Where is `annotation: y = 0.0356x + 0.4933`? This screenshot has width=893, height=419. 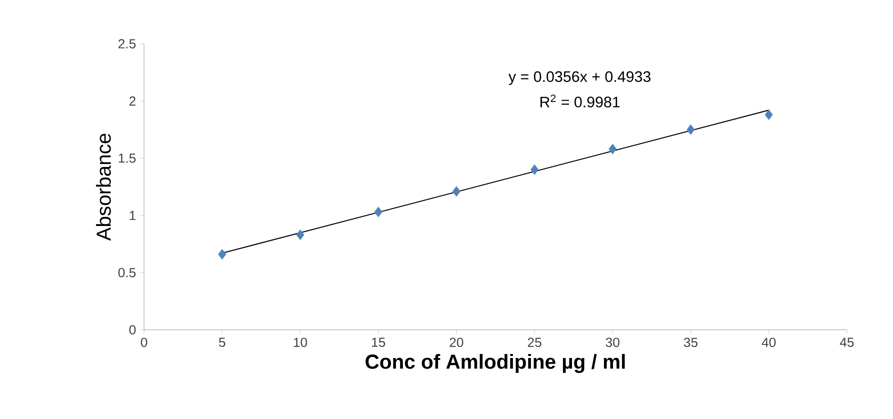
annotation: y = 0.0356x + 0.4933 is located at coordinates (579, 78).